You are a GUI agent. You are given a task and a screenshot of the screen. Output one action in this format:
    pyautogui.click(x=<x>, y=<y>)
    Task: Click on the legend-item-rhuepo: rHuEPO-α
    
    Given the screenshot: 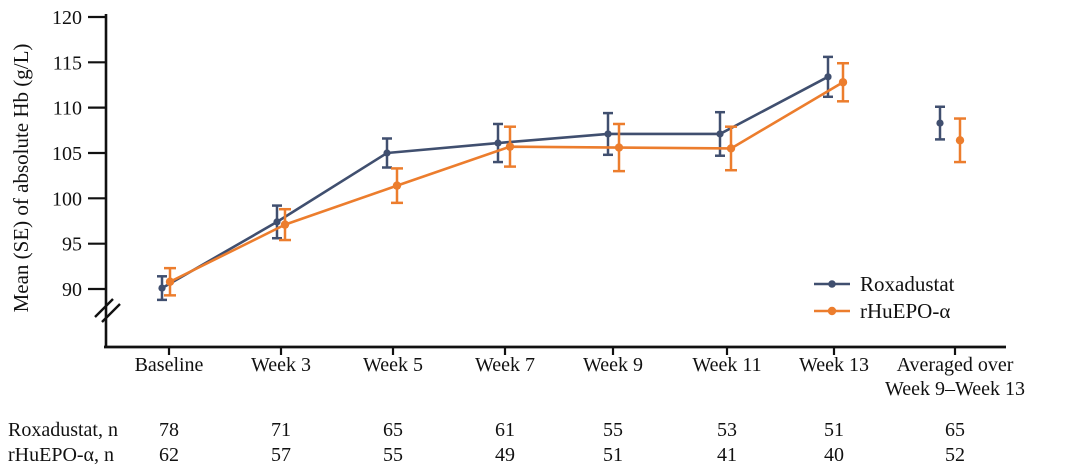 What is the action you would take?
    pyautogui.click(x=882, y=311)
    